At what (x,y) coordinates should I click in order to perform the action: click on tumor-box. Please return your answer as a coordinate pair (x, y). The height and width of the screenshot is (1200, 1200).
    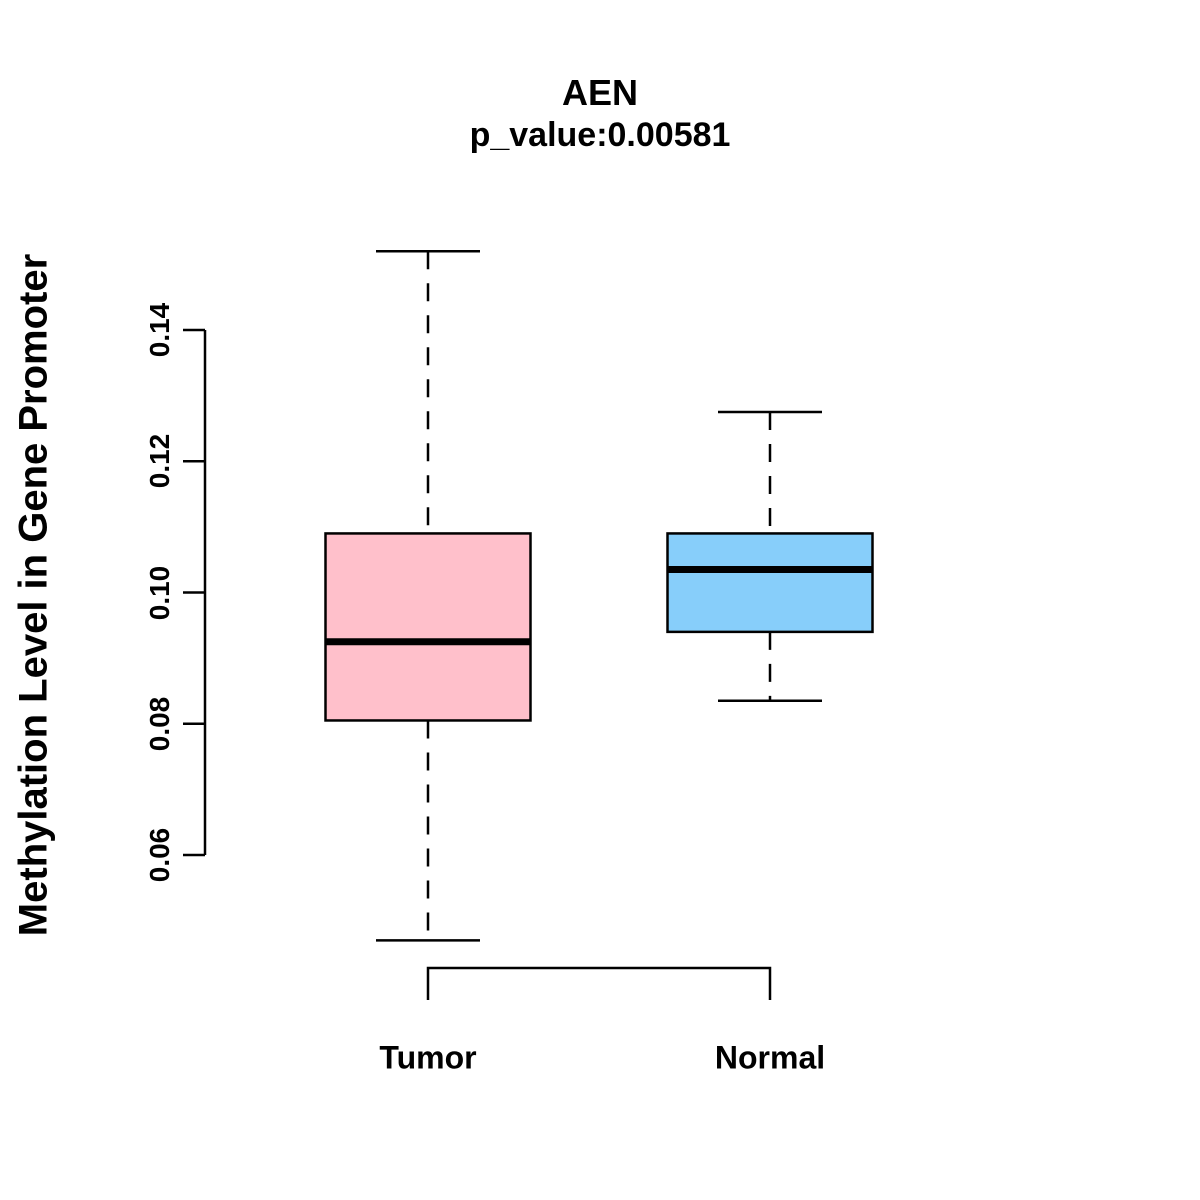
    Looking at the image, I should click on (428, 627).